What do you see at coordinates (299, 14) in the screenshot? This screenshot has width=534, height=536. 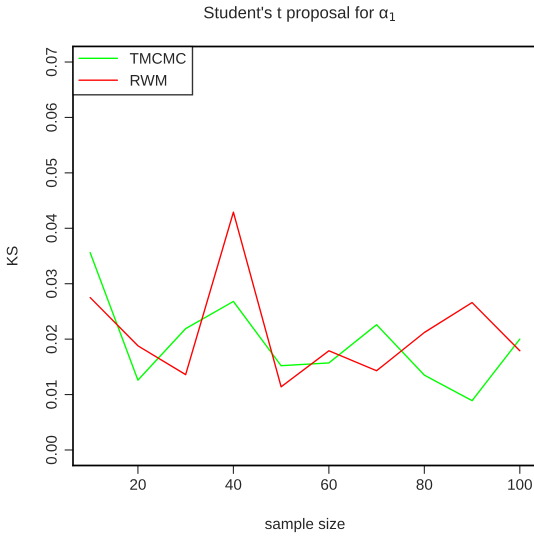 I see `chart-title: Student's t proposal for α$_{1}$` at bounding box center [299, 14].